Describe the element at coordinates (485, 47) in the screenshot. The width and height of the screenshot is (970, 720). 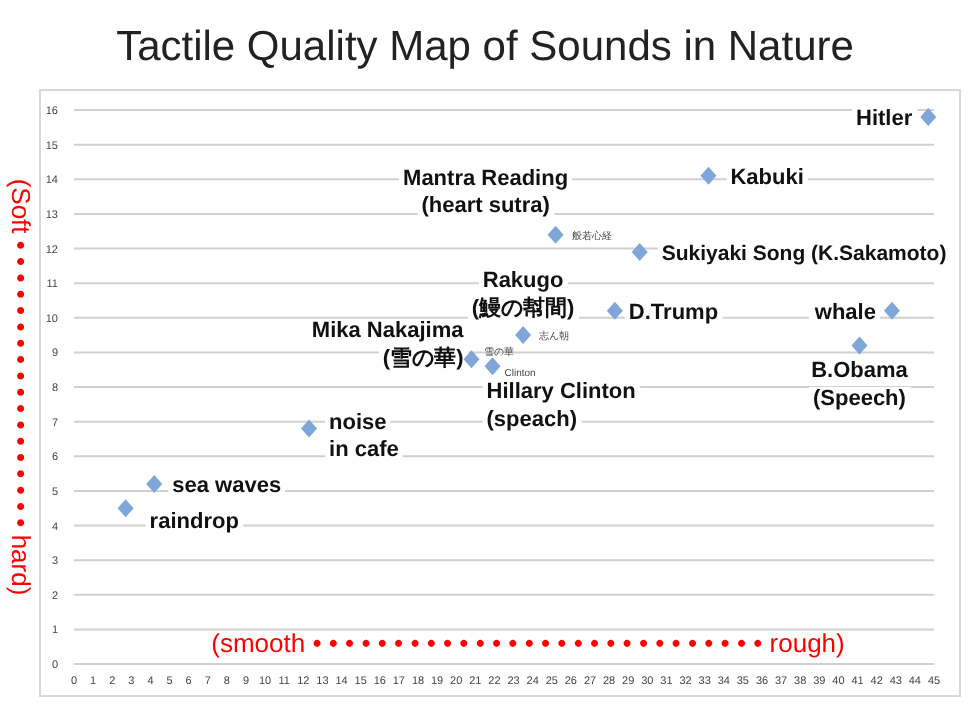
I see `chart-title: Tactile Quality Map of Sounds in Nature` at that location.